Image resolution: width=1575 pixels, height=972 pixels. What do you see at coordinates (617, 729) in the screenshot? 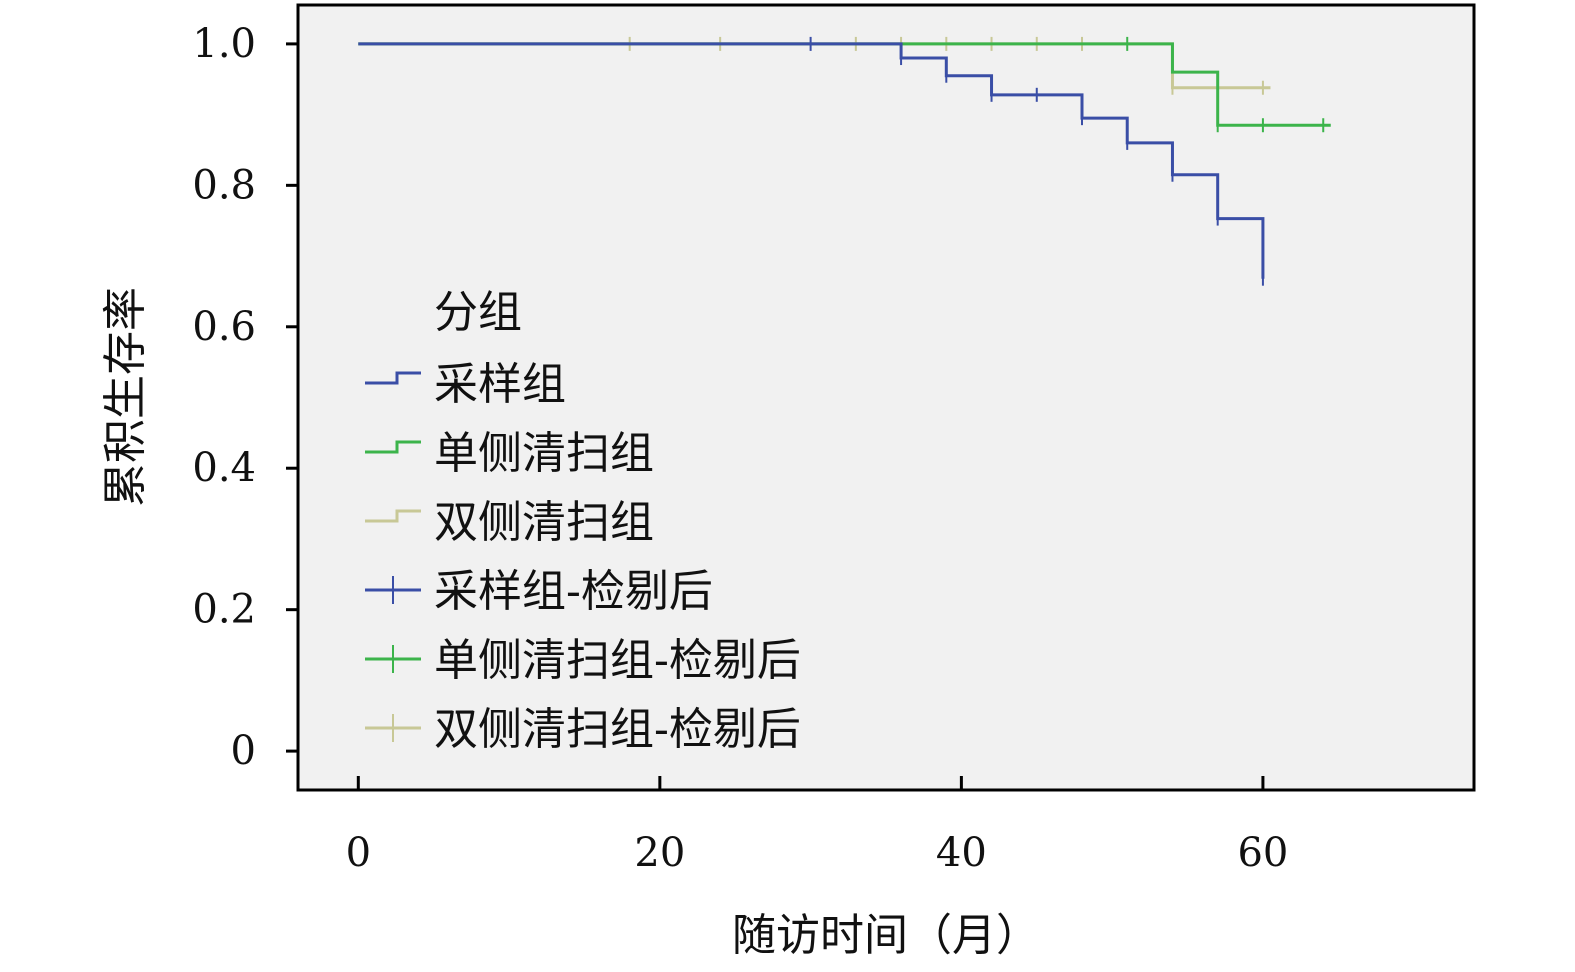
I see `legend-label: 双侧清扫组-检剔后` at bounding box center [617, 729].